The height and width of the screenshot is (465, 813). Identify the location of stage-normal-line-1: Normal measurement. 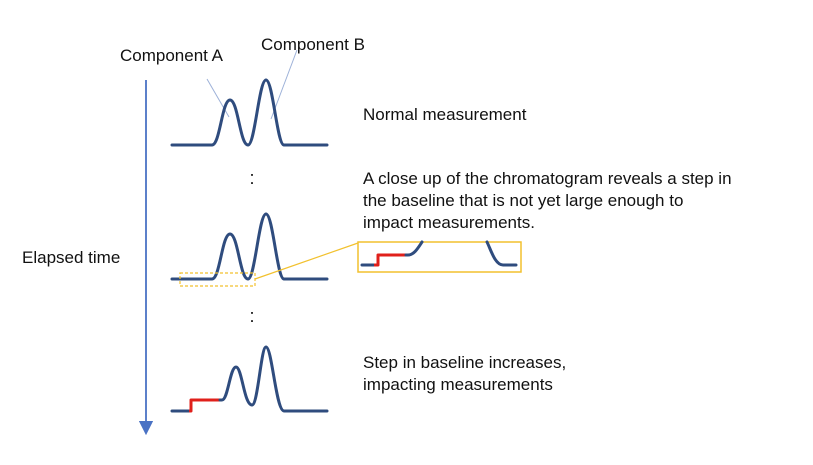
(445, 114).